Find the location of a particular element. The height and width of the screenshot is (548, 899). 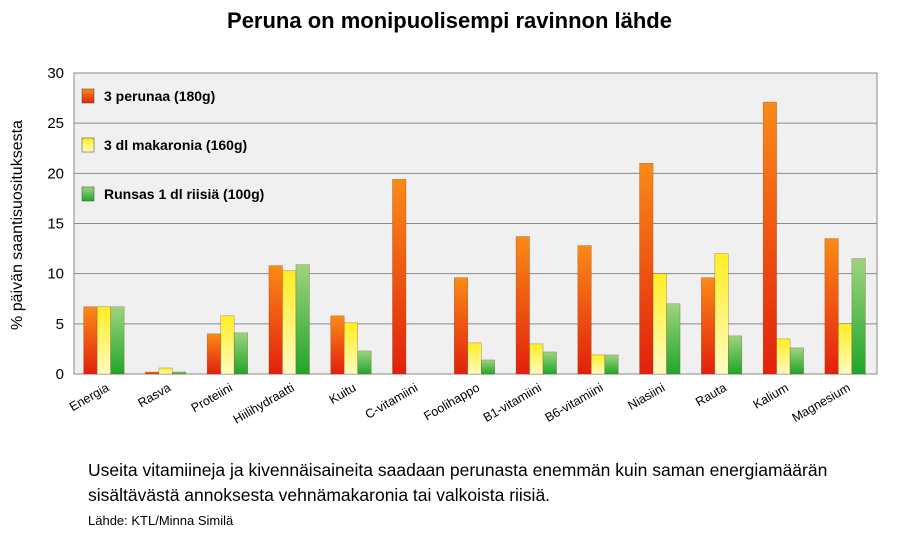

bar-2-magnesium is located at coordinates (845, 349).